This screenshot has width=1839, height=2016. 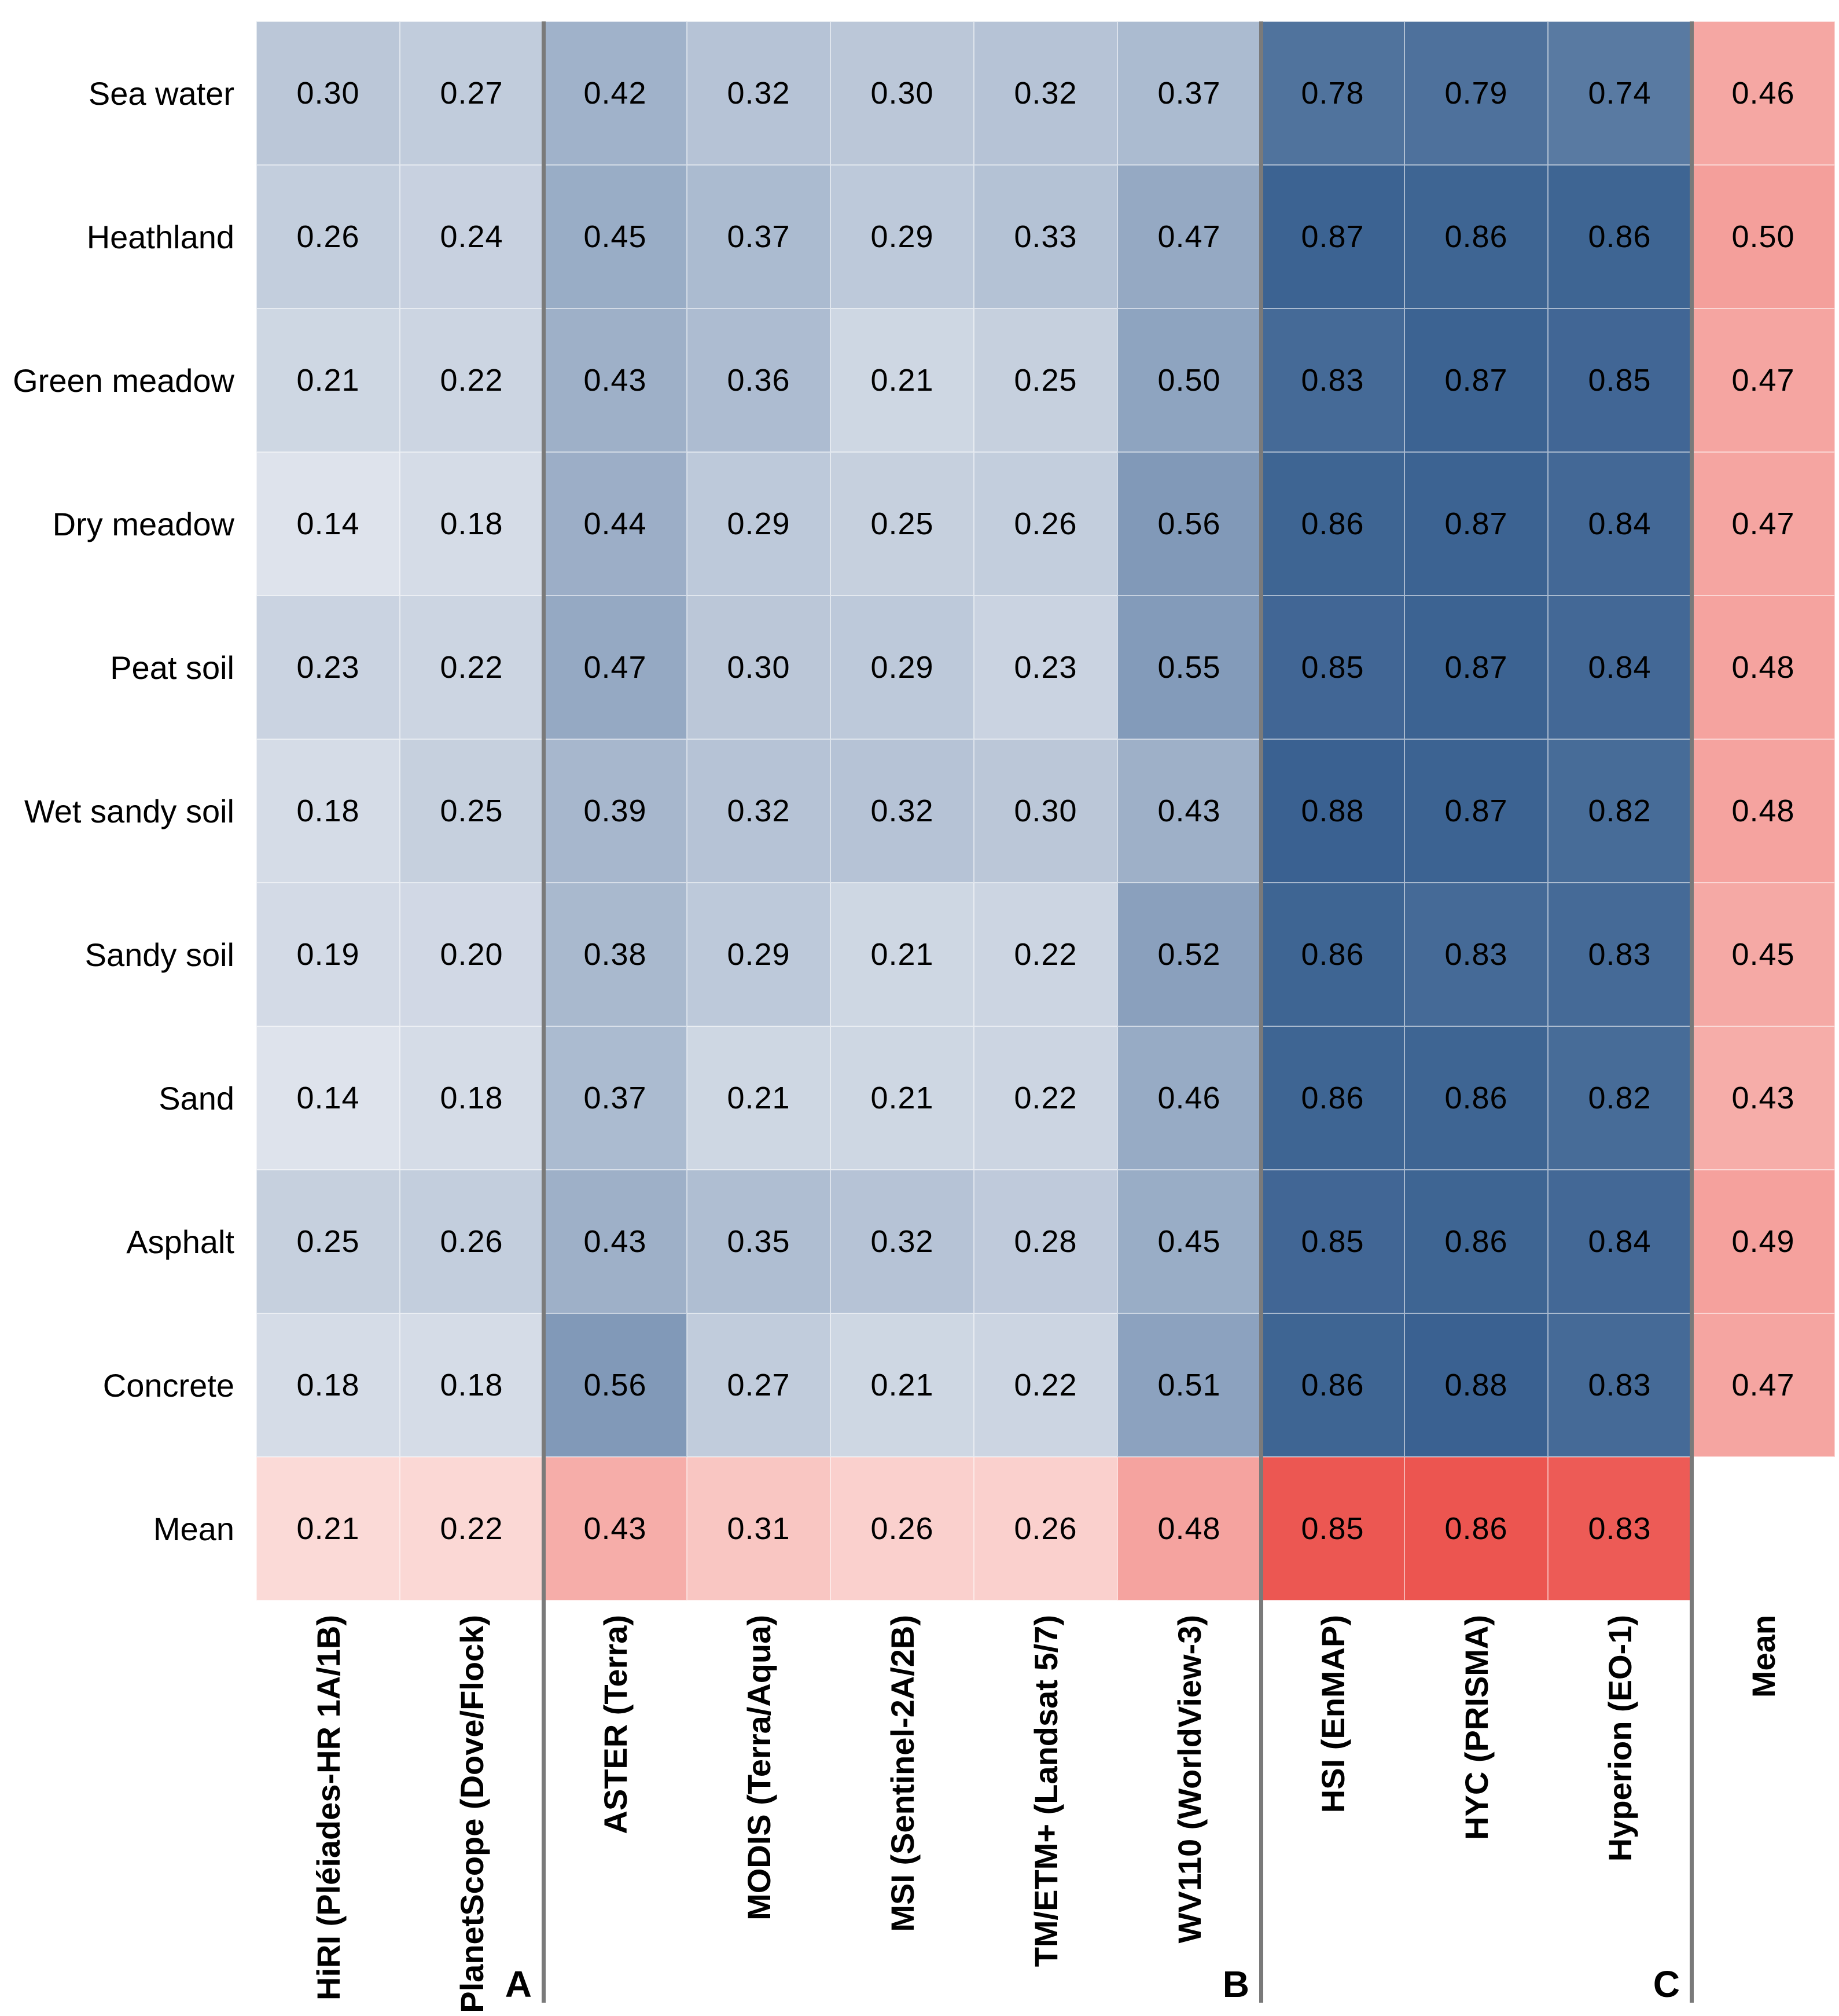 What do you see at coordinates (1477, 1727) in the screenshot?
I see `column-label-text: HYC (PRISMA)` at bounding box center [1477, 1727].